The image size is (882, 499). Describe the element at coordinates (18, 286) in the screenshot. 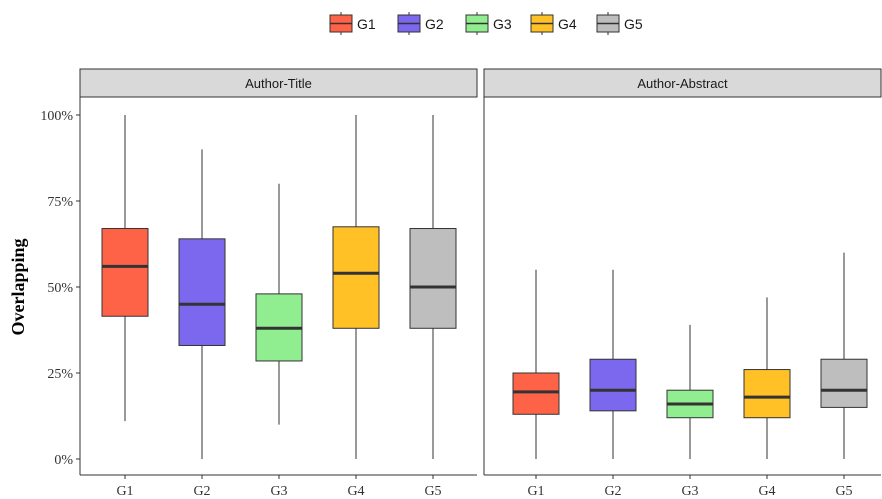

I see `y-axis-label: Overlapping` at that location.